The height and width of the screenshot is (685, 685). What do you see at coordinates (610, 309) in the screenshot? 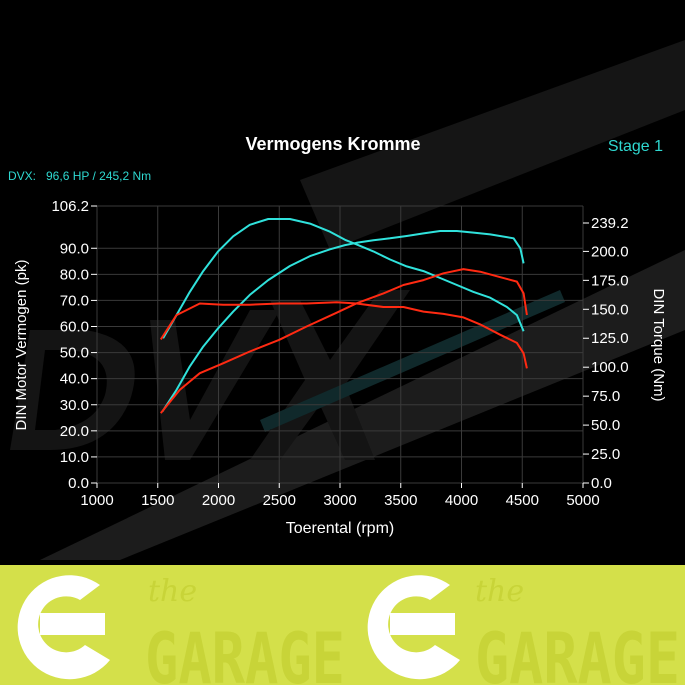
I see `y2-tick-label: 150.0` at bounding box center [610, 309].